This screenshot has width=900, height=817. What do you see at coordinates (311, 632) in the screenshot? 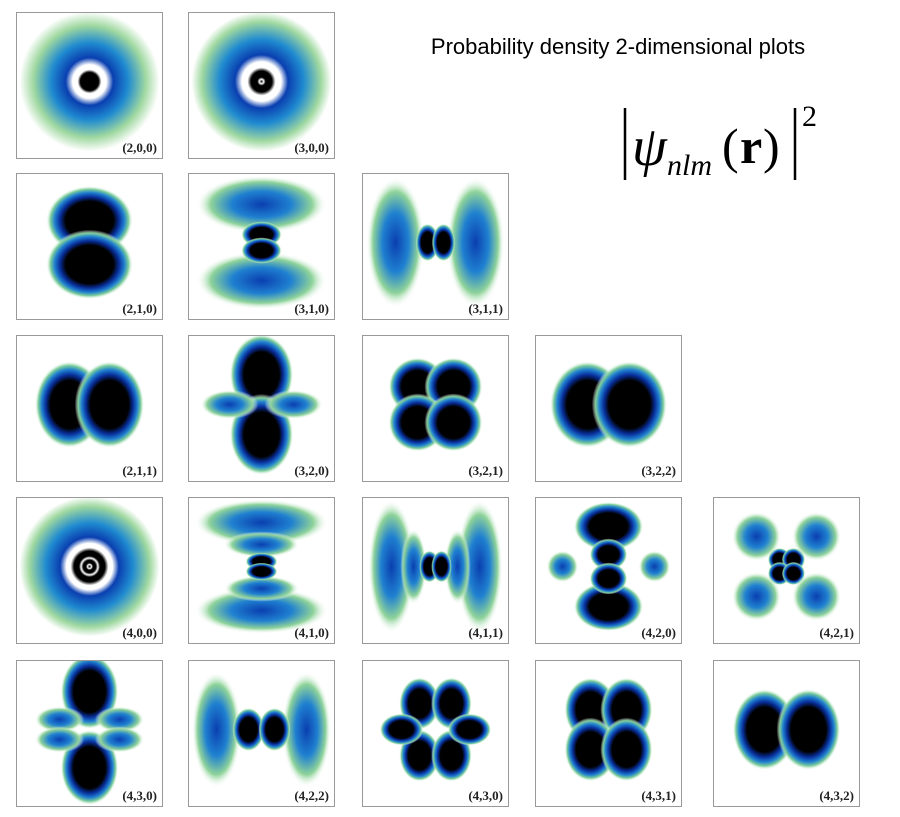
I see `panel-label: (4,1,0)` at bounding box center [311, 632].